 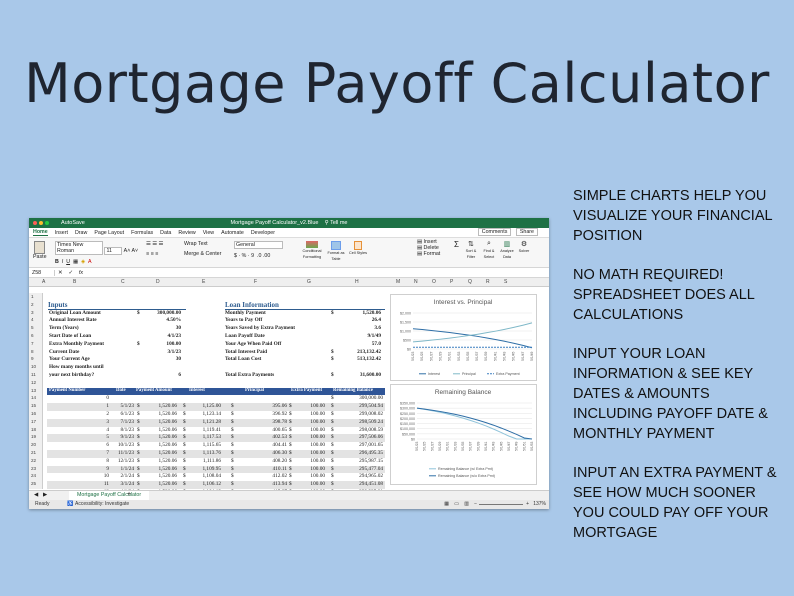 What do you see at coordinates (107, 414) in the screenshot?
I see `schedule-cell: 2` at bounding box center [107, 414].